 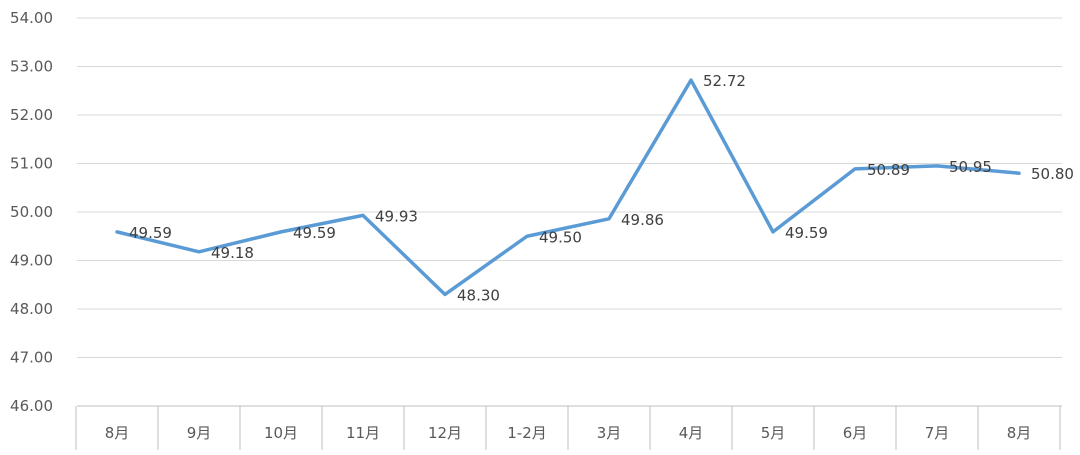 What do you see at coordinates (609, 433) in the screenshot?
I see `x-tick-label: 3月` at bounding box center [609, 433].